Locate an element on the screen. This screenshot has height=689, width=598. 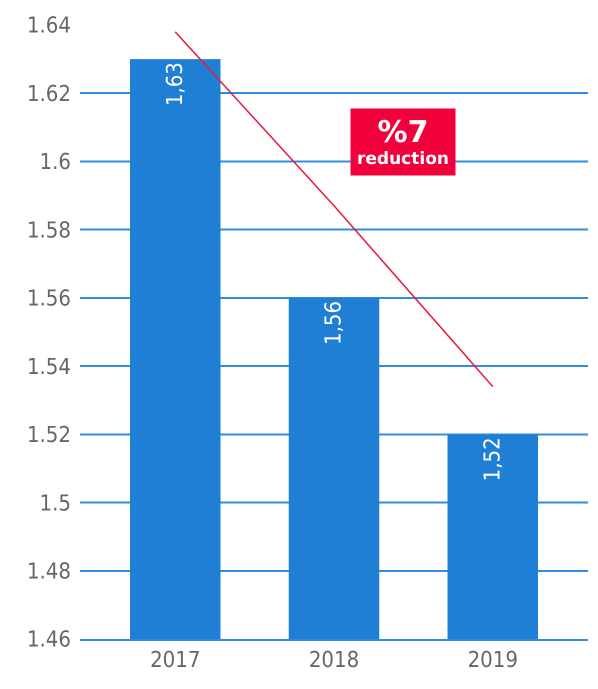
y-tick-label: 1.54 is located at coordinates (48, 367).